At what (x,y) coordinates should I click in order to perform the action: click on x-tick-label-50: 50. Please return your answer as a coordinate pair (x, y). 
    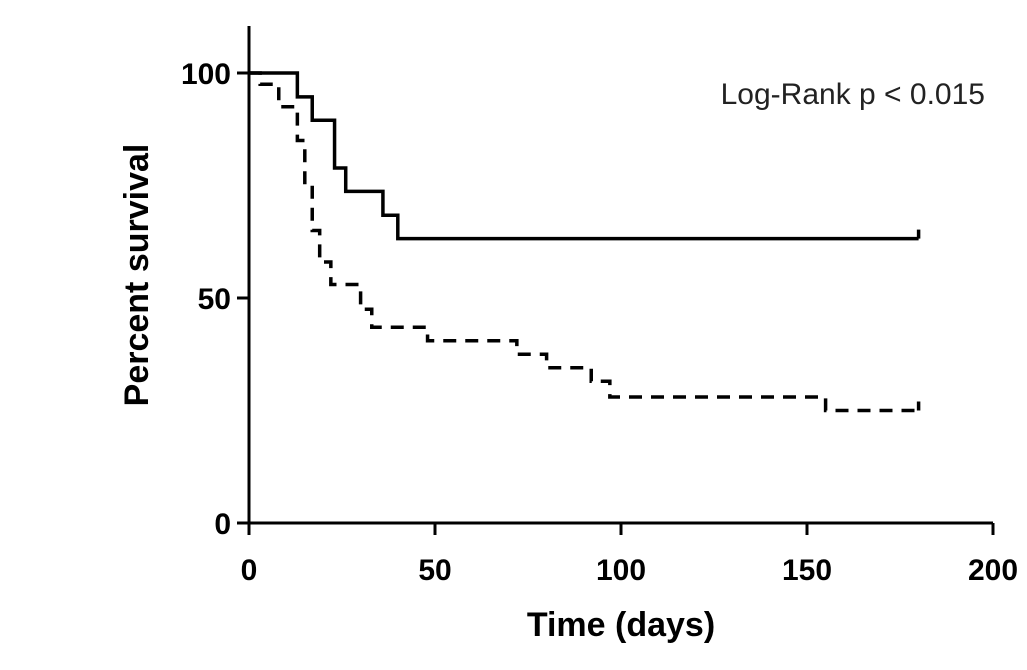
    Looking at the image, I should click on (434, 570).